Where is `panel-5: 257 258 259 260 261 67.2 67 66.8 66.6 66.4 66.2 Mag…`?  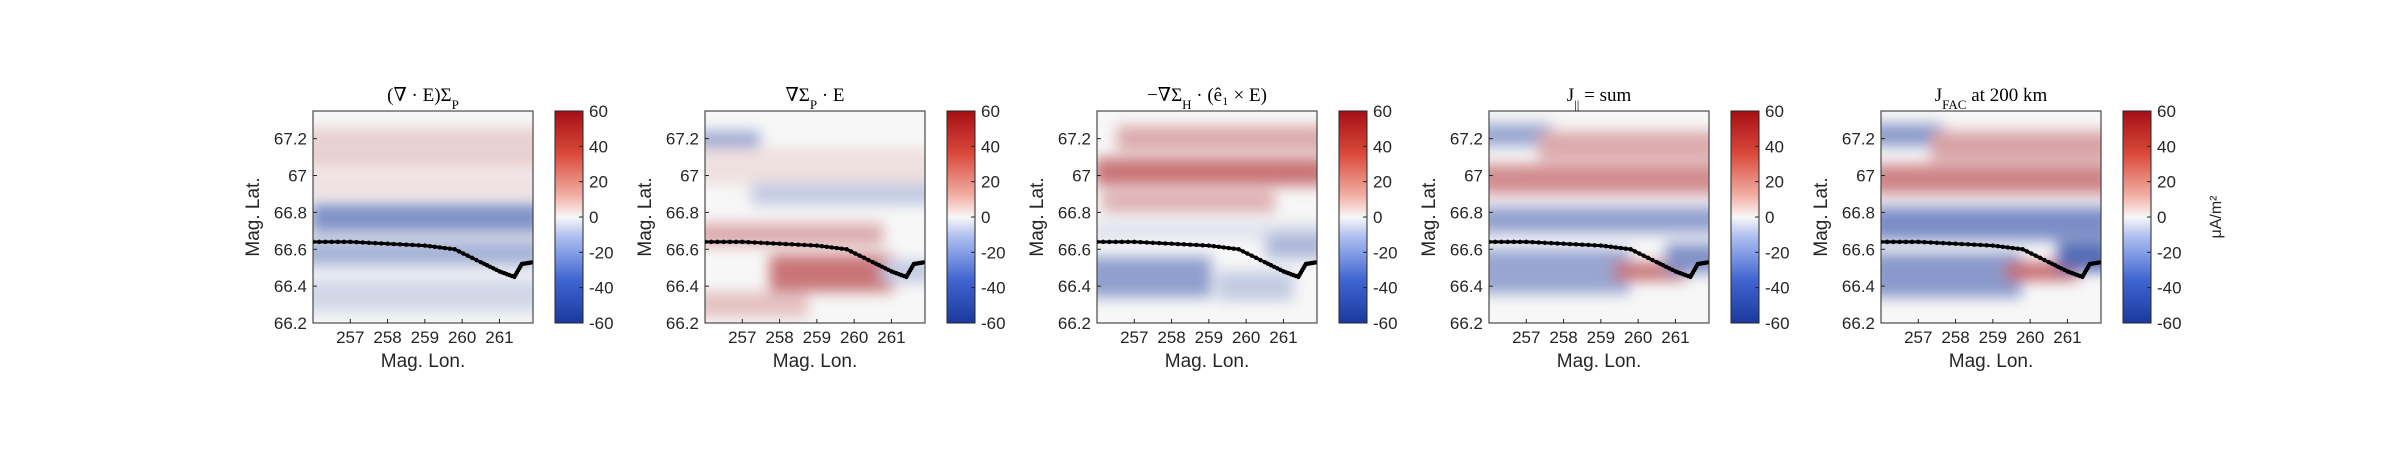 panel-5: 257 258 259 260 261 67.2 67 66.8 66.6 66.4 66.2 Mag… is located at coordinates (2018, 228).